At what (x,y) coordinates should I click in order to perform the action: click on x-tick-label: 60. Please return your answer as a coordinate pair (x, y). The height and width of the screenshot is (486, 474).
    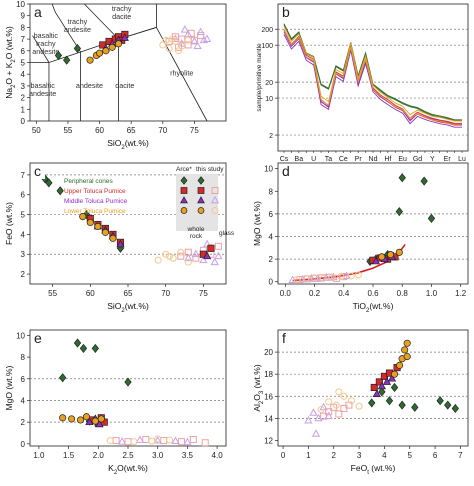
    Looking at the image, I should click on (99, 130).